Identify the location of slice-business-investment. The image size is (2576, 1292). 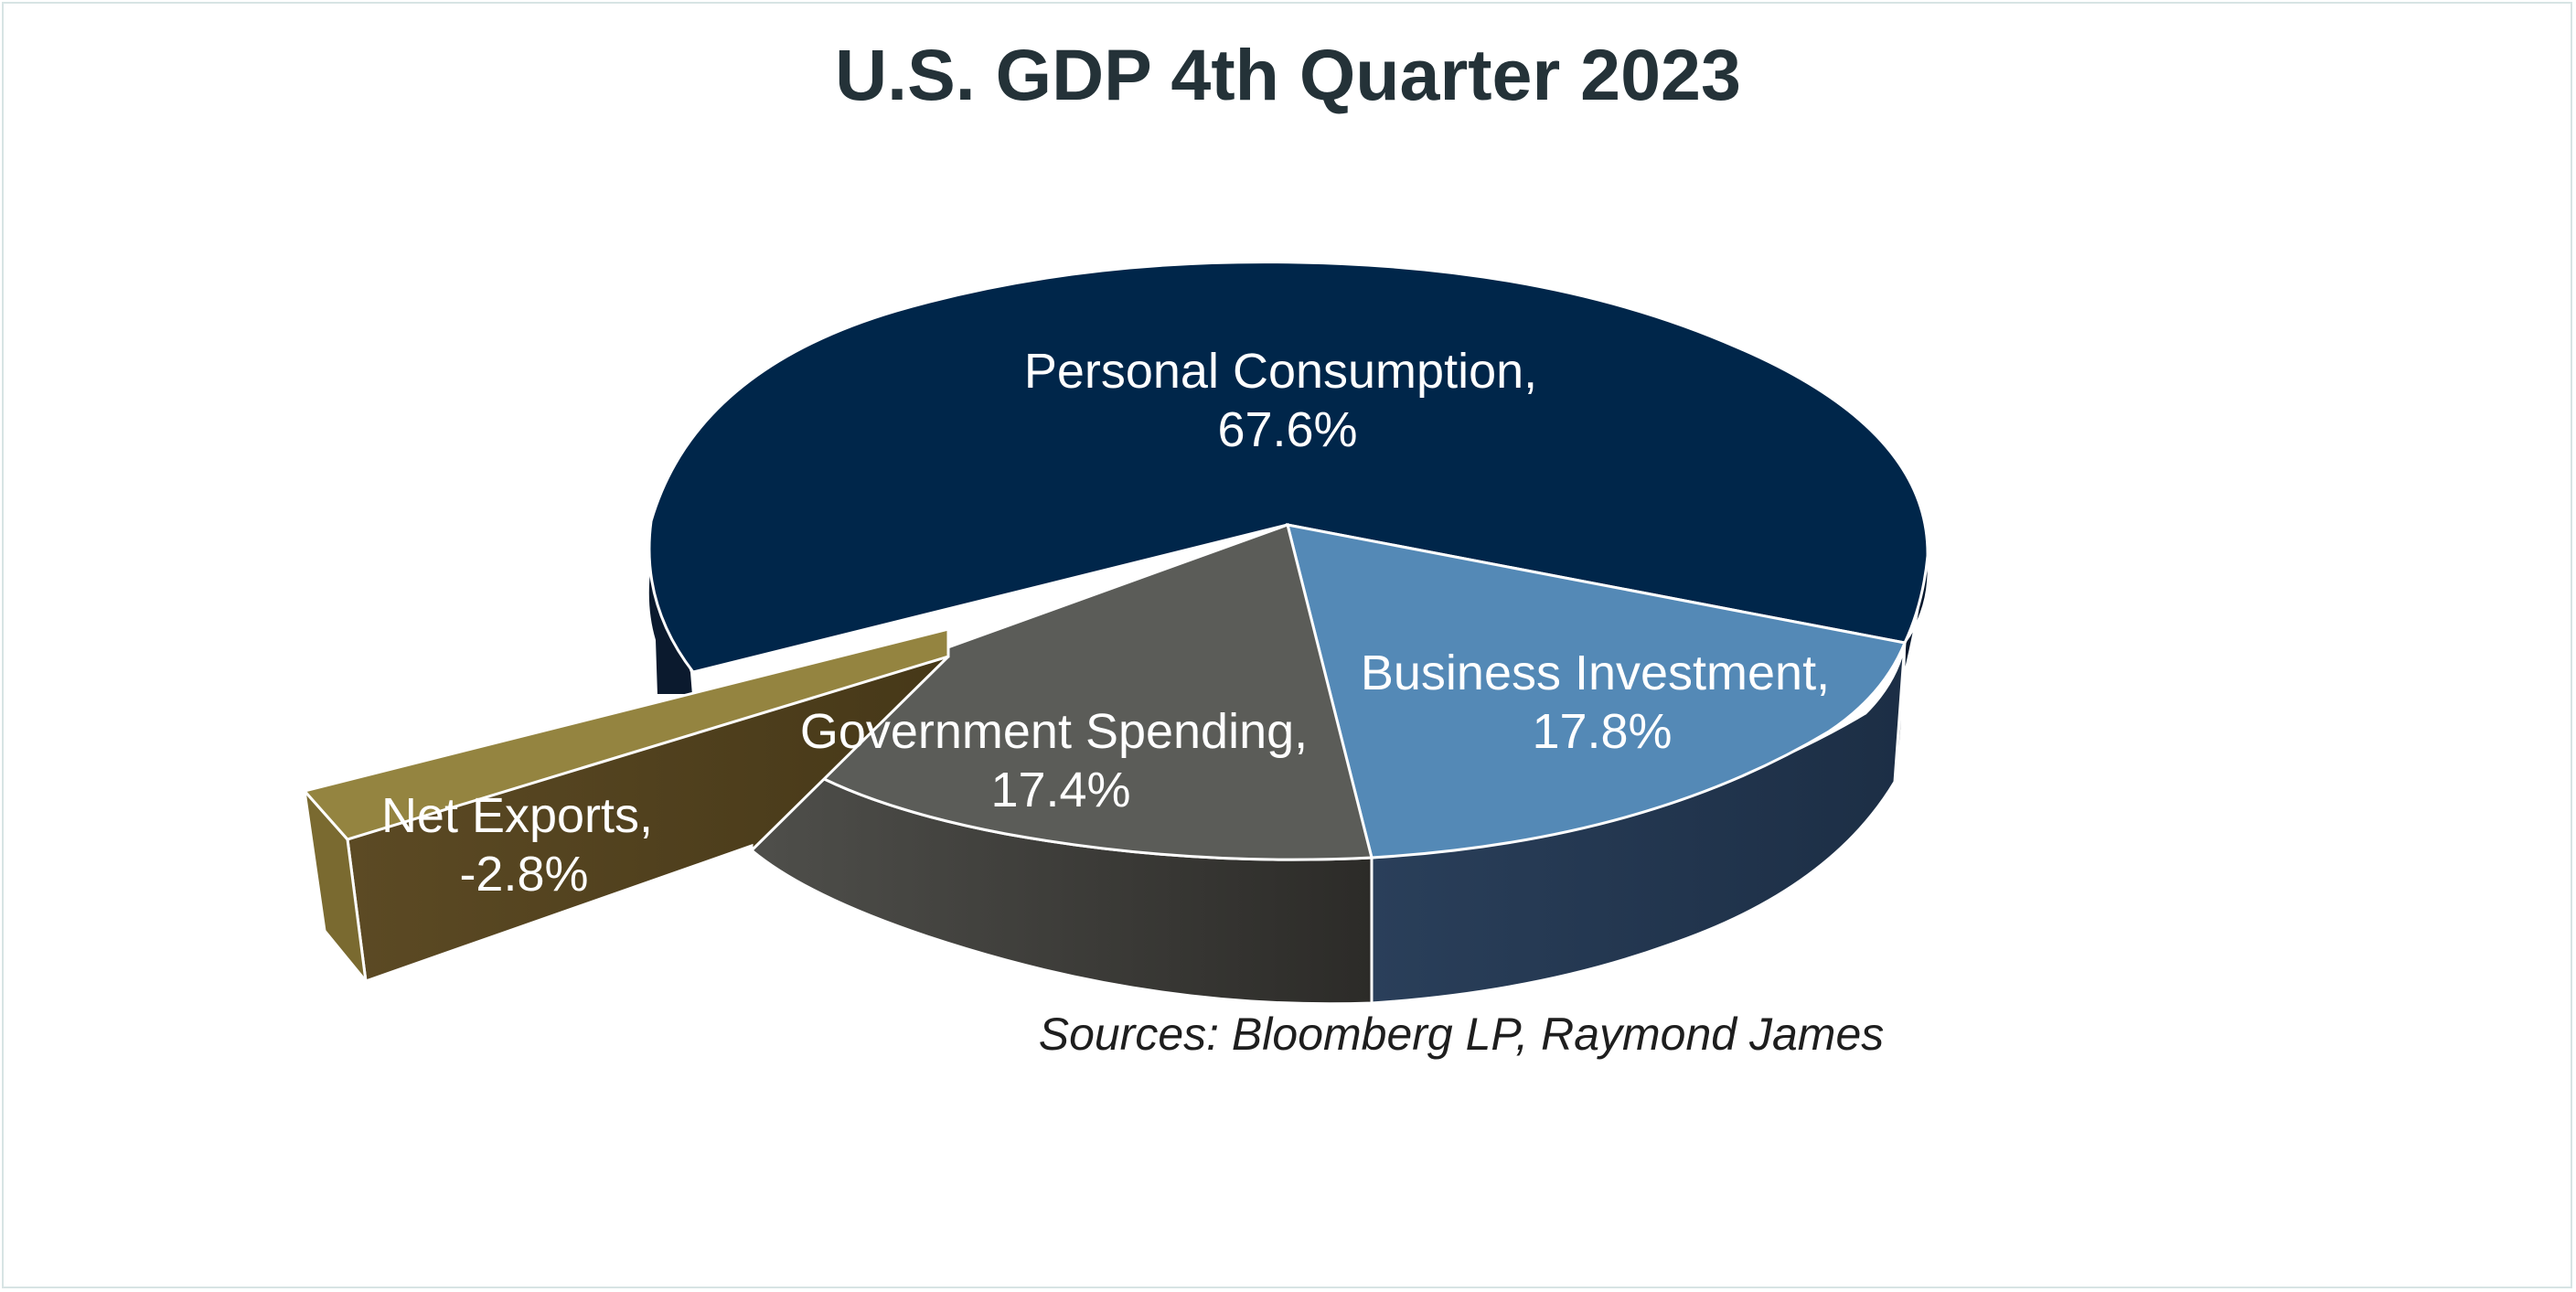
(1596, 691).